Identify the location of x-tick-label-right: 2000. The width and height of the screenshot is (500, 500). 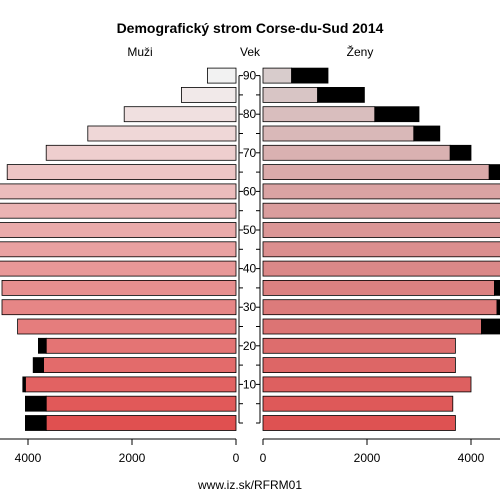
(367, 458).